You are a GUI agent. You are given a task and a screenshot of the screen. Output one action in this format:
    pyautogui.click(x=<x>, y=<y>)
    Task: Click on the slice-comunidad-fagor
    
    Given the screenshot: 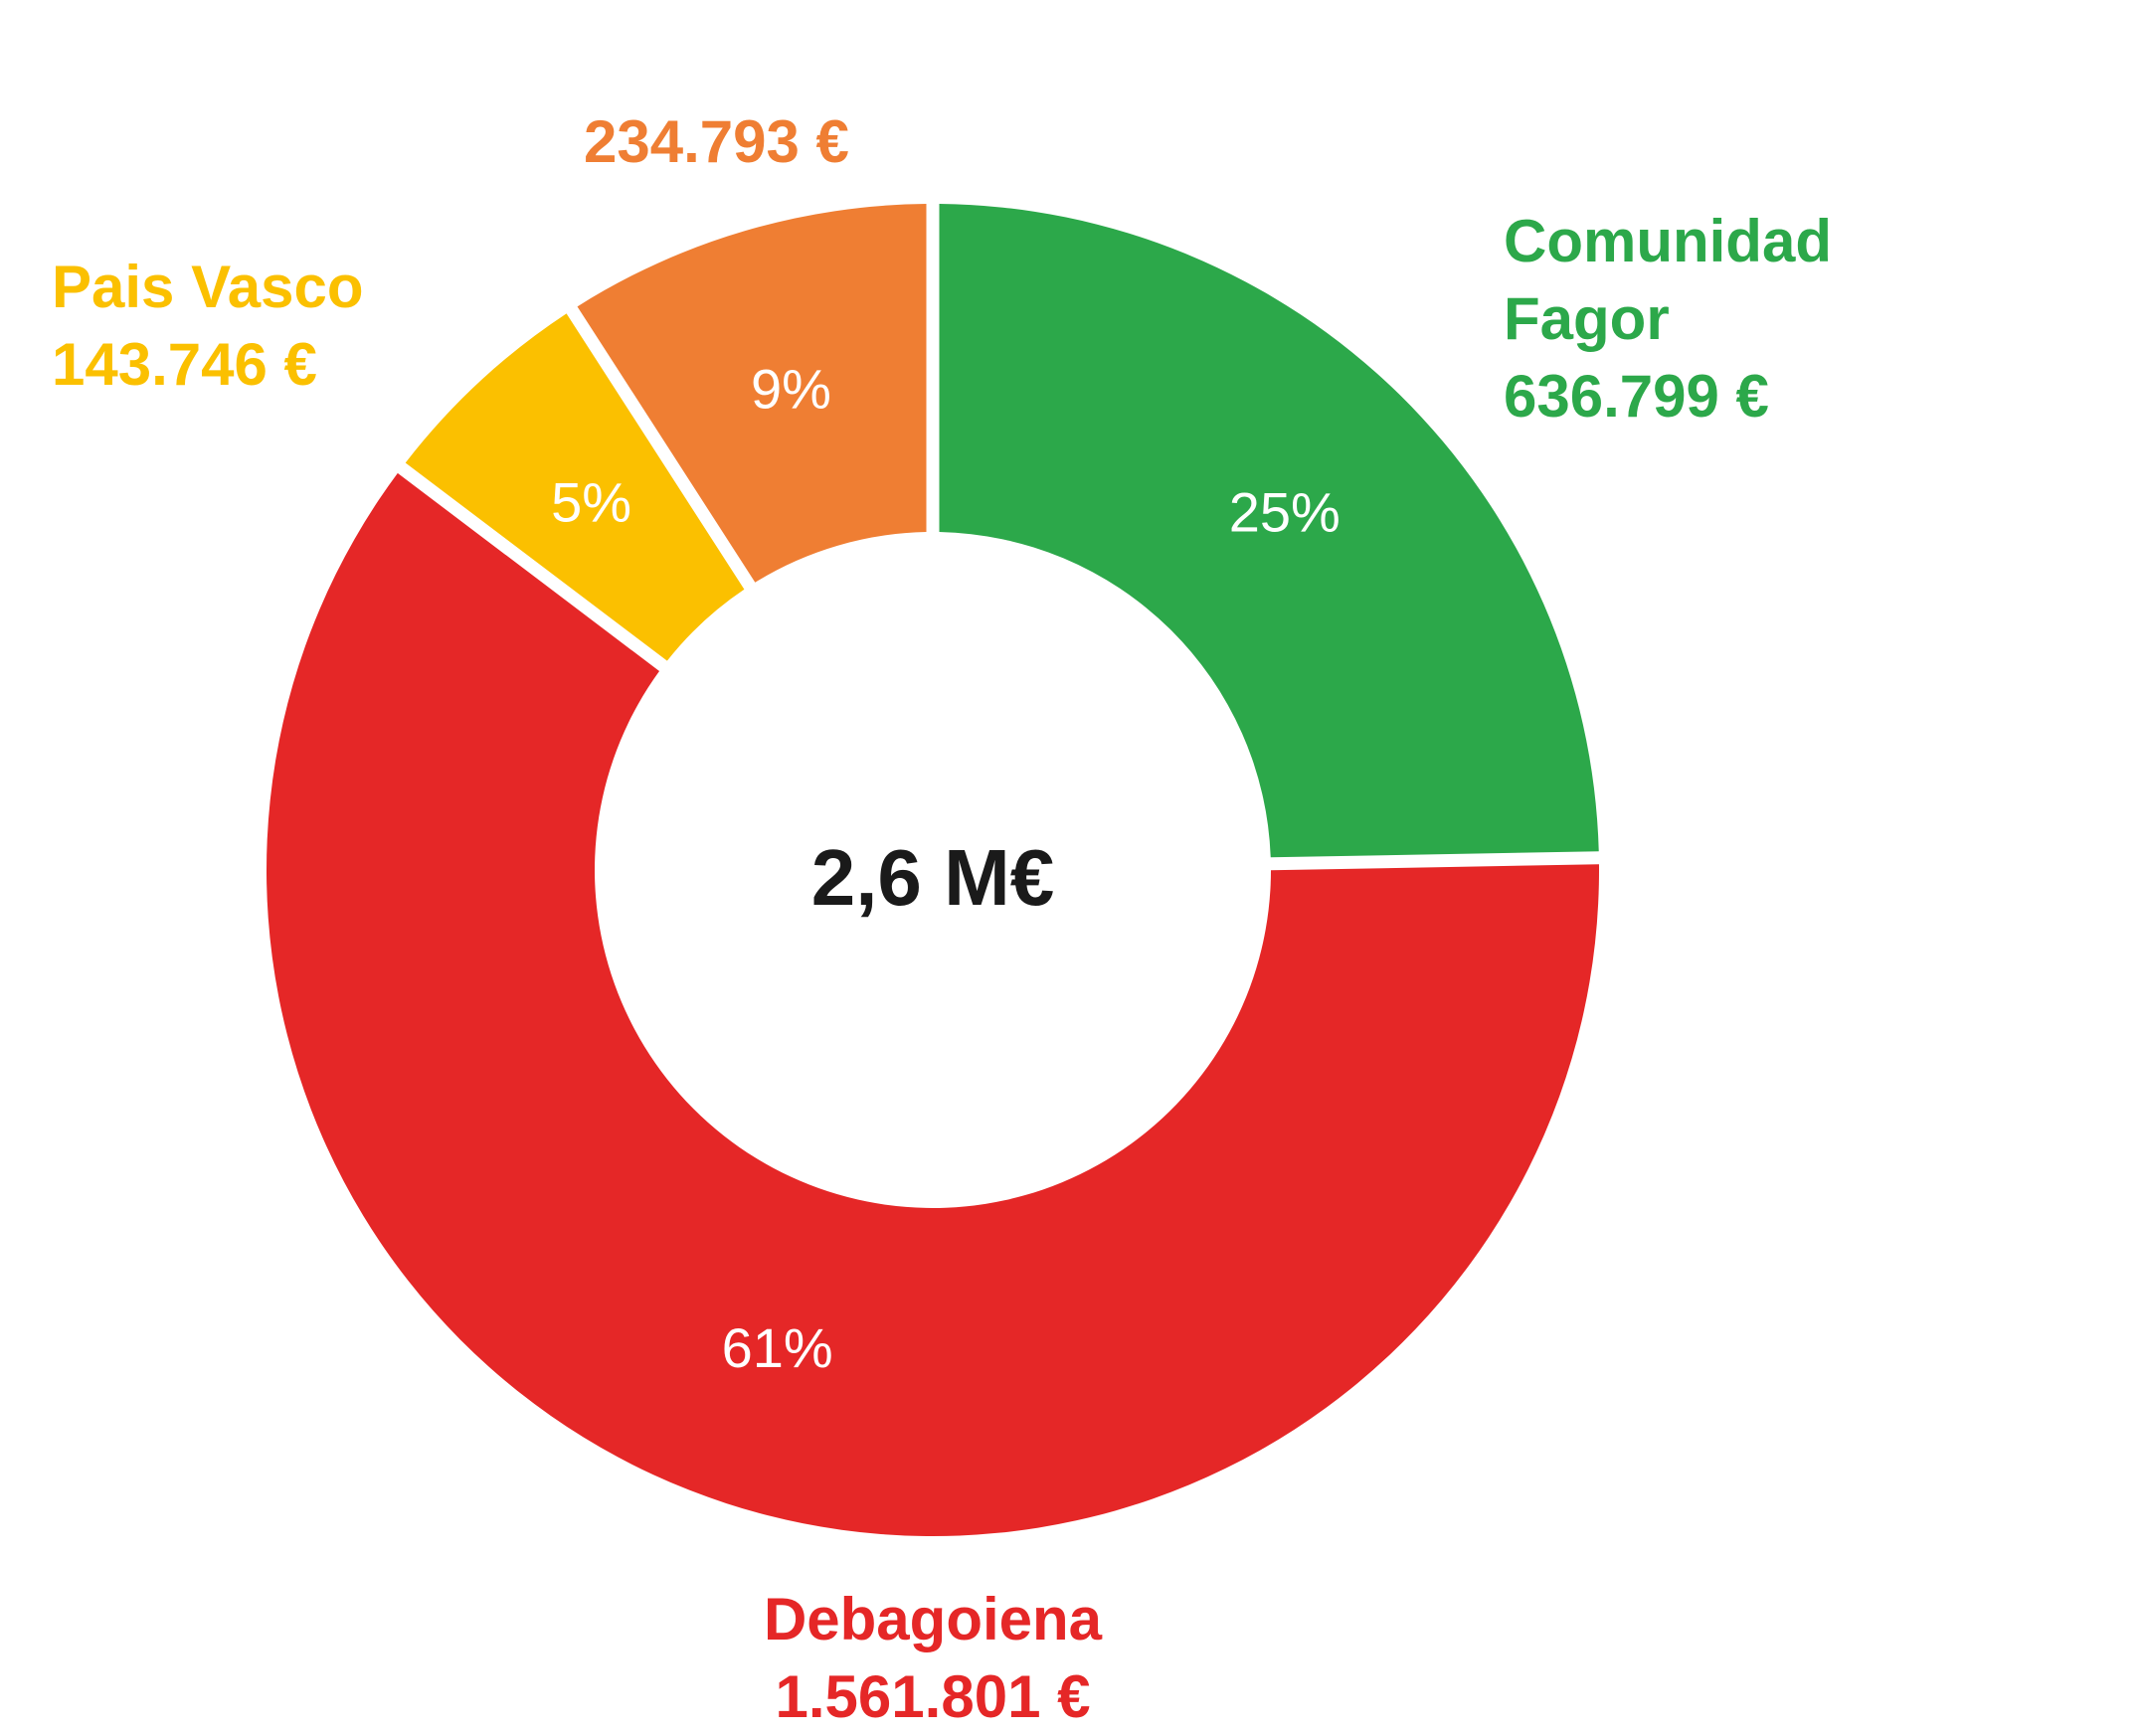 What is the action you would take?
    pyautogui.click(x=1269, y=531)
    